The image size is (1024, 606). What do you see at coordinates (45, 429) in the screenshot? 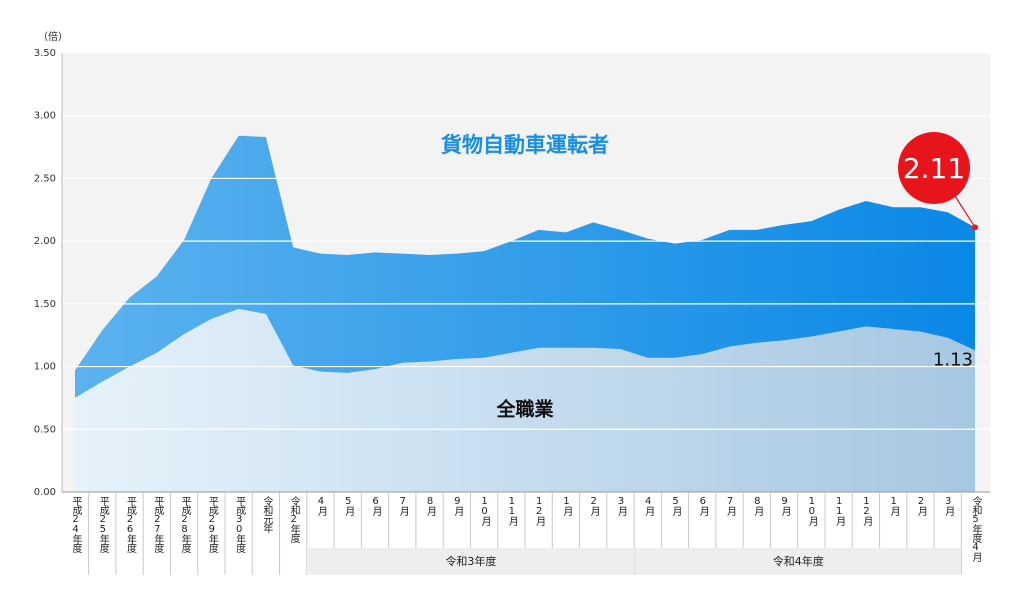
I see `y-tick-label: 0.50` at bounding box center [45, 429].